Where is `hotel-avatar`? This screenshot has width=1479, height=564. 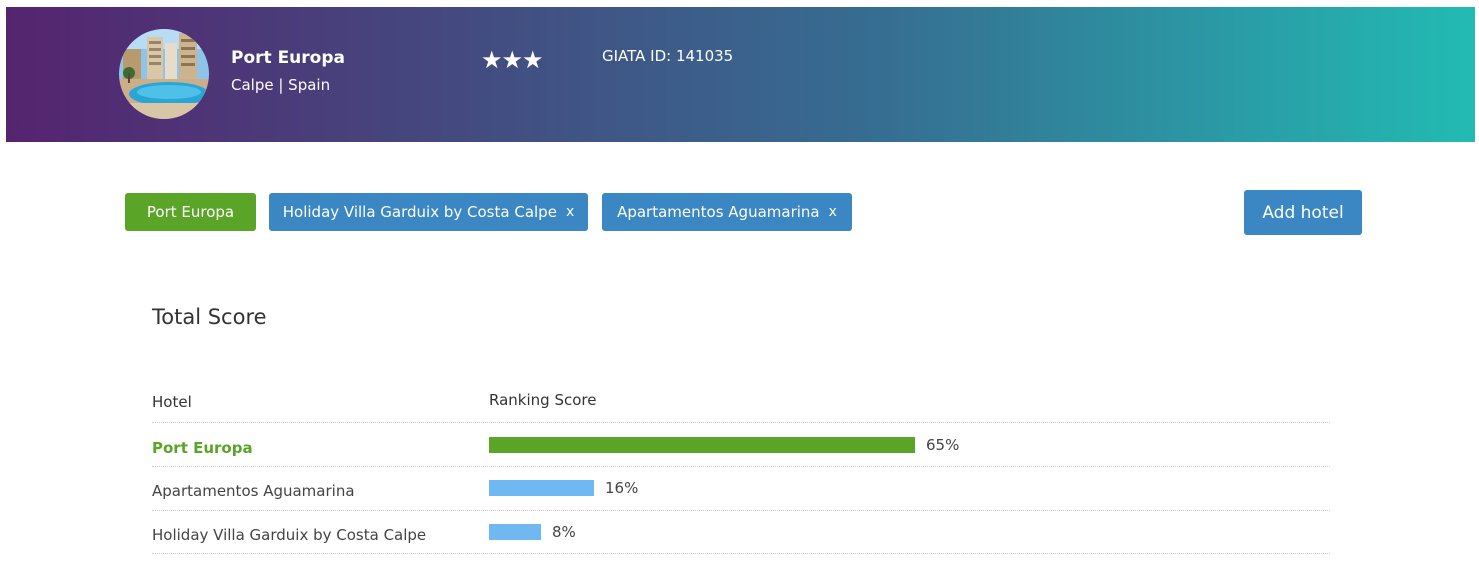
hotel-avatar is located at coordinates (164, 74).